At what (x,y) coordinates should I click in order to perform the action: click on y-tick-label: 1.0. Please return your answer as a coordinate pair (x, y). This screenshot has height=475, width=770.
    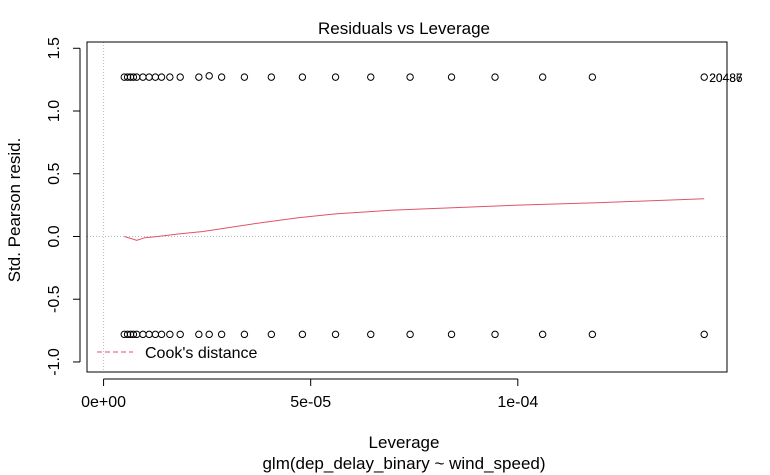
    Looking at the image, I should click on (54, 111).